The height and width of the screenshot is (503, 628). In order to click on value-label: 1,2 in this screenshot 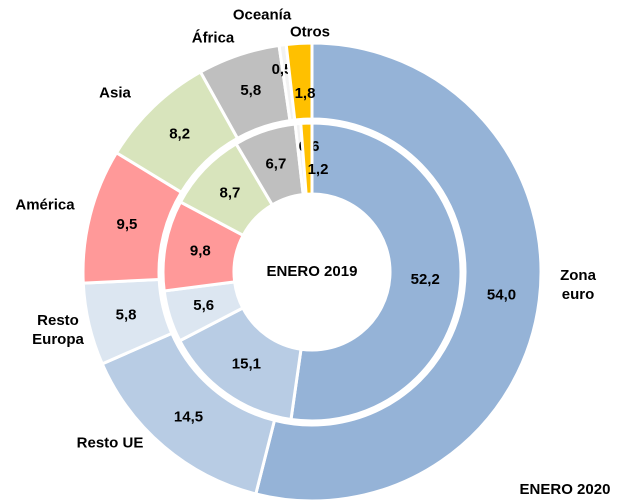, I will do `click(318, 169)`.